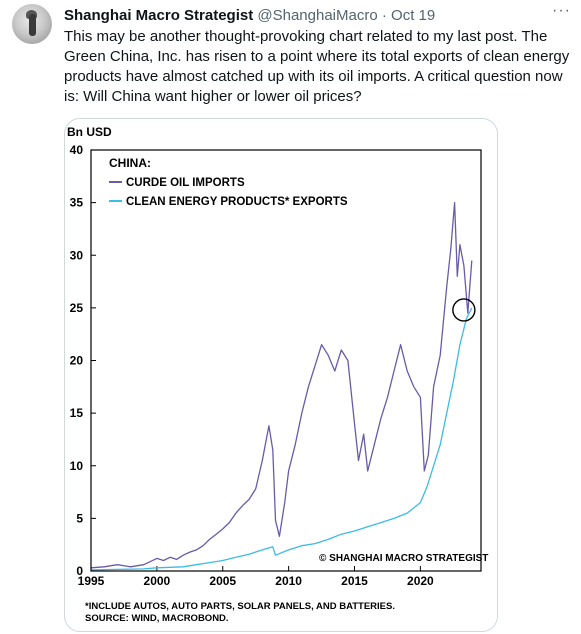 The height and width of the screenshot is (634, 581). I want to click on y-tick-label: 0, so click(79, 571).